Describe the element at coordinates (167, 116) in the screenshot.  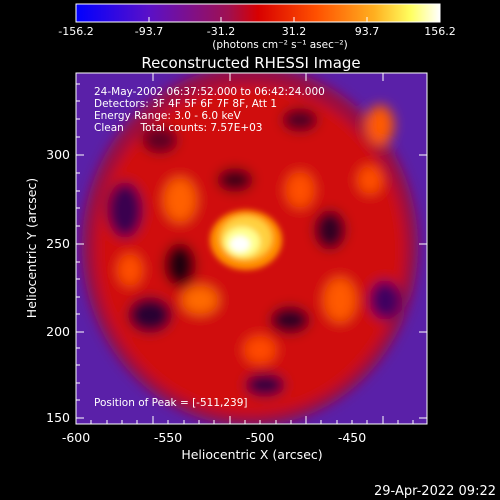
I see `info-energy: Energy Range: 3.0 - 6.0 keV` at that location.